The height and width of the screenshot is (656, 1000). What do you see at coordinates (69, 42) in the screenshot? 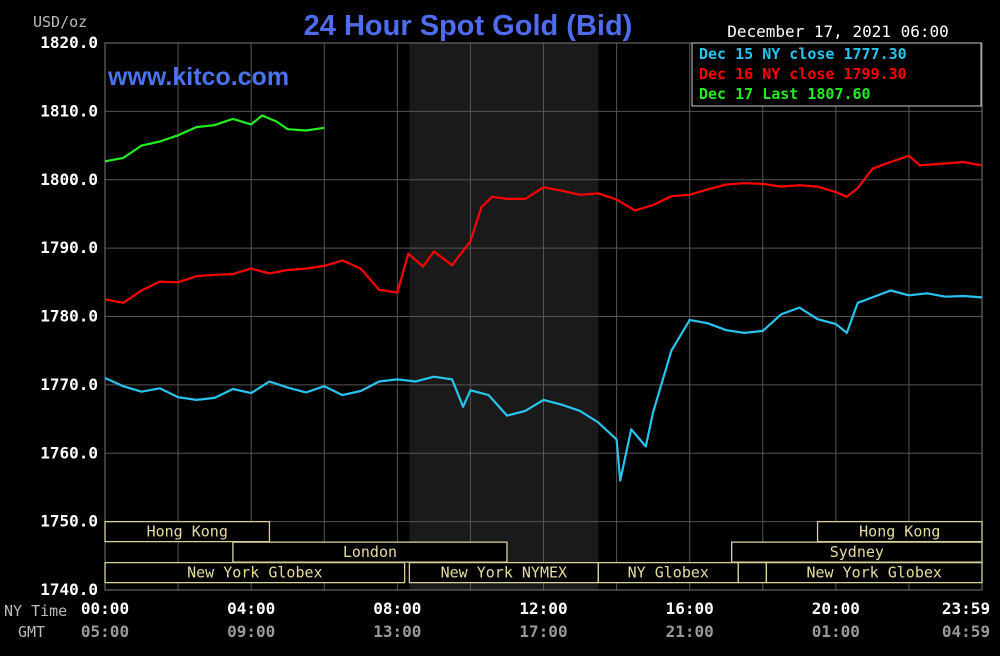
I see `y-tick-label: 1820.0` at bounding box center [69, 42].